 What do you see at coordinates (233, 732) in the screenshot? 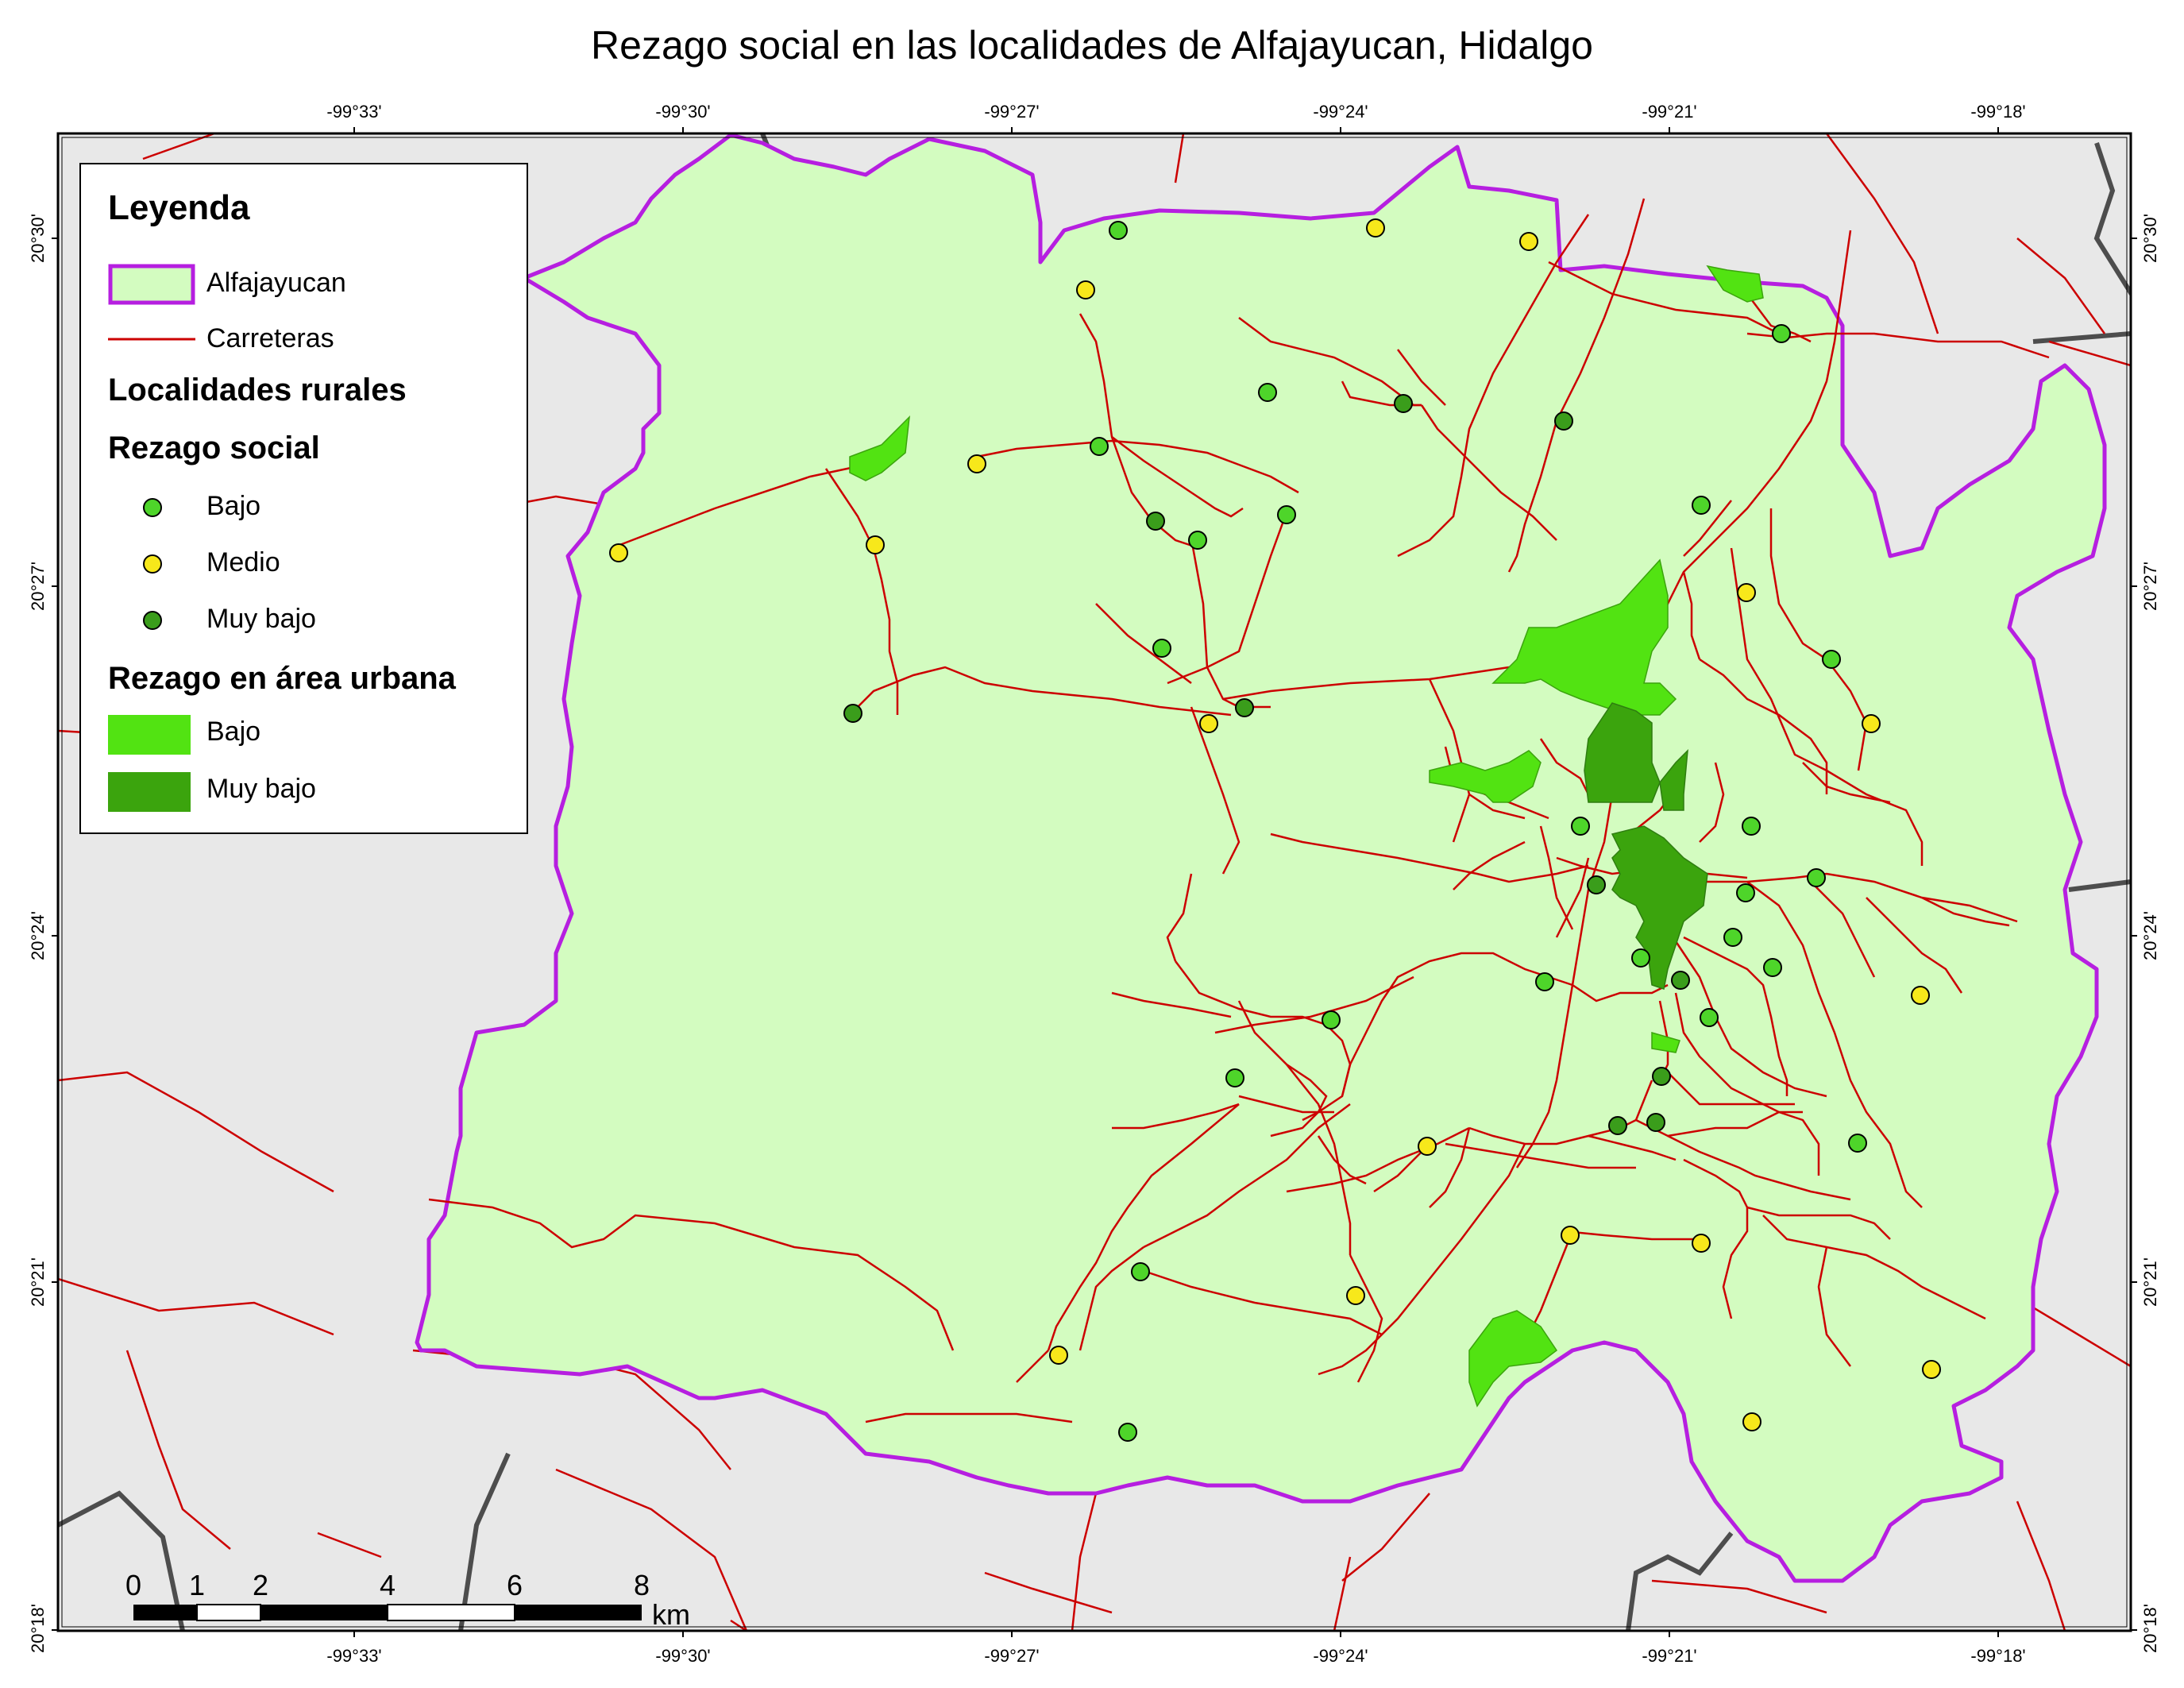
I see `legend-urban-bajo-label: Bajo` at bounding box center [233, 732].